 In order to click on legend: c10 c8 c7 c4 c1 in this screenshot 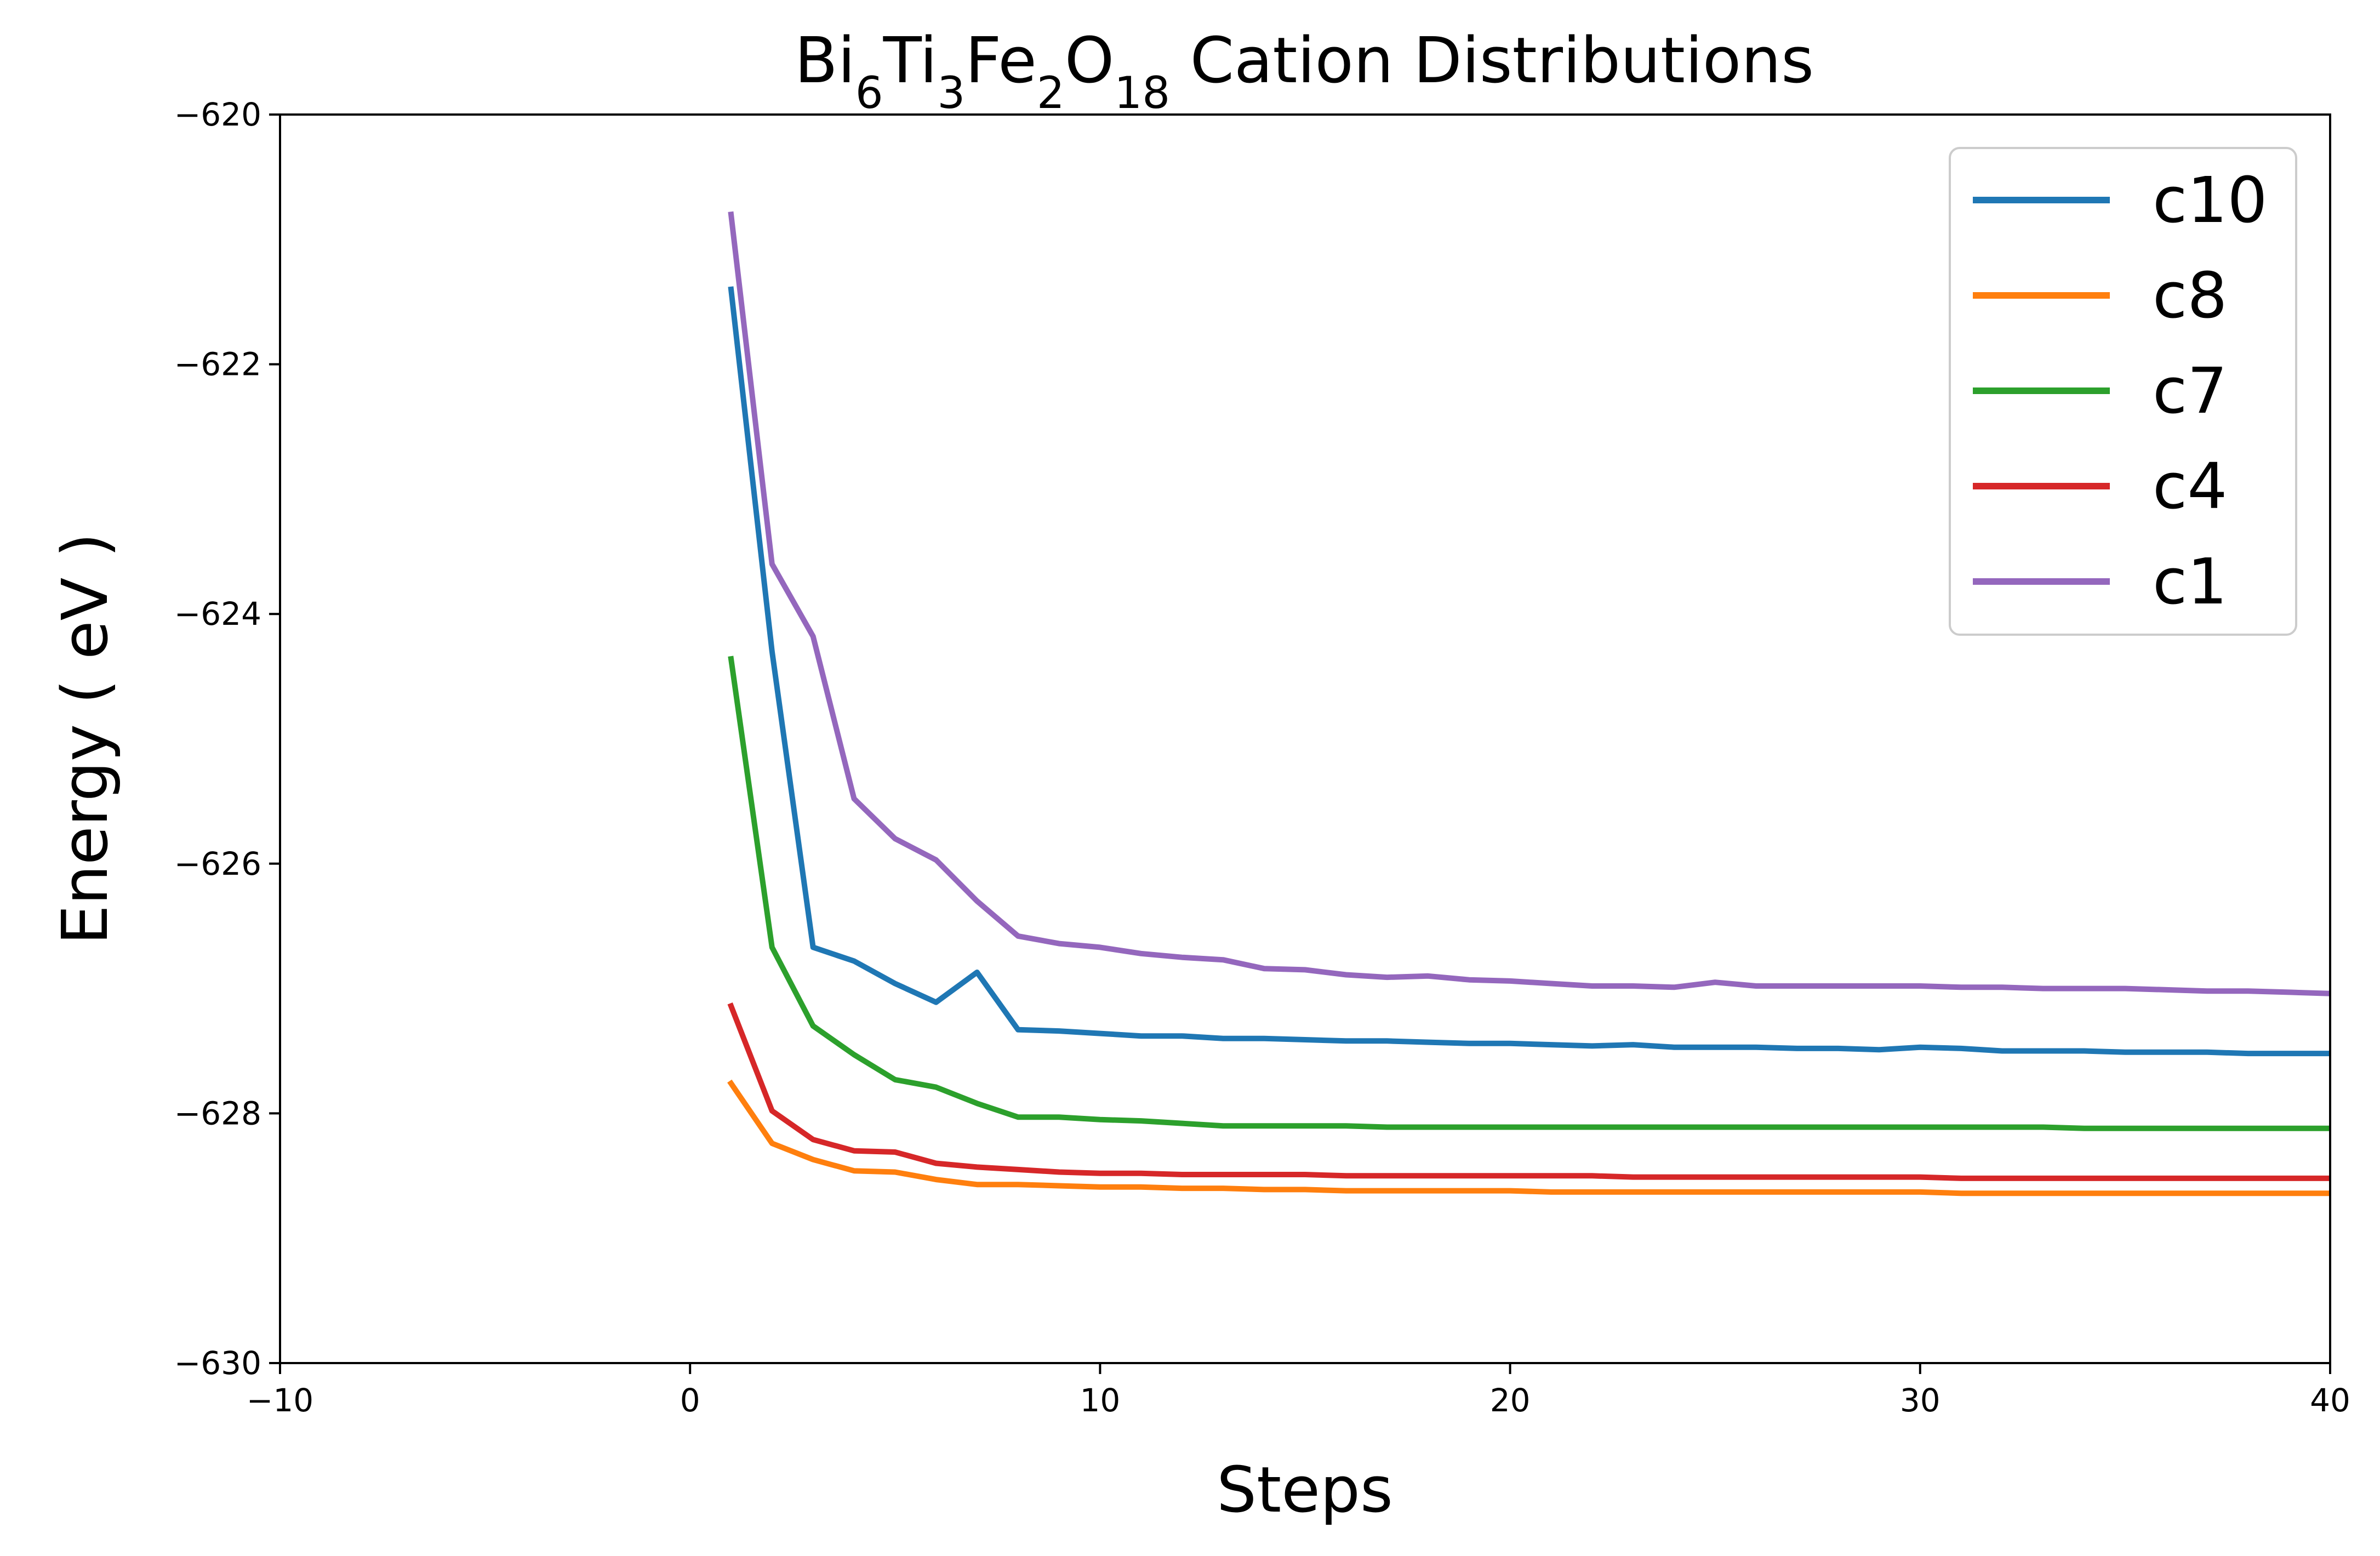, I will do `click(2123, 391)`.